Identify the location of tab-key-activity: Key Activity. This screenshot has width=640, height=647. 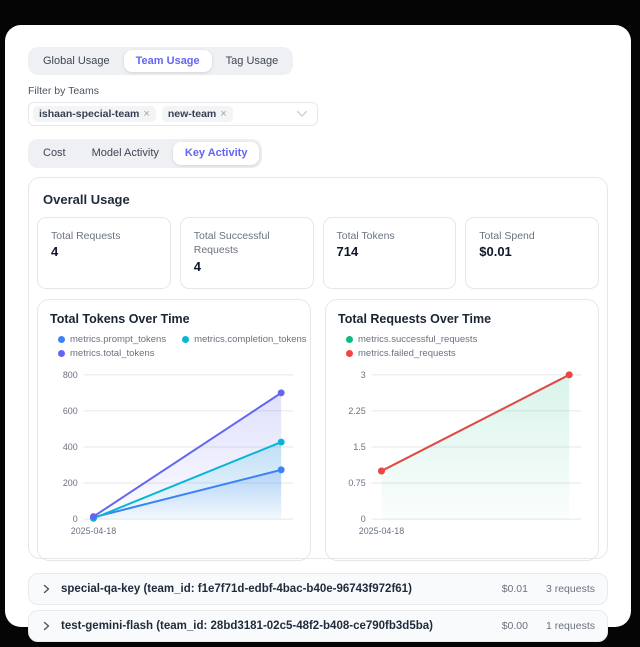
(216, 153).